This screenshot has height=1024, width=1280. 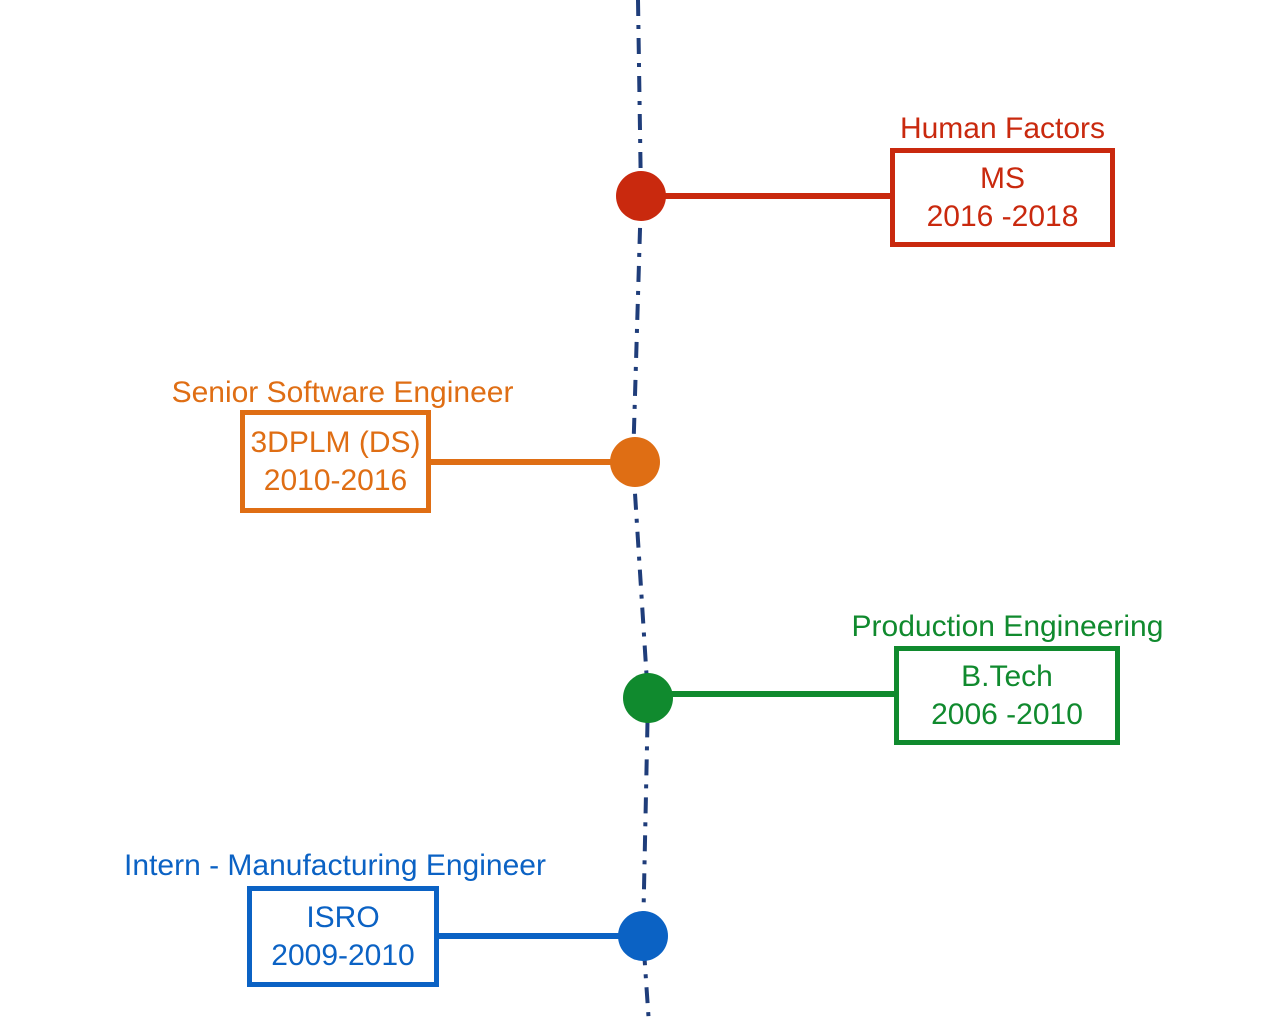 I want to click on event-org-label: ISRO, so click(x=343, y=917).